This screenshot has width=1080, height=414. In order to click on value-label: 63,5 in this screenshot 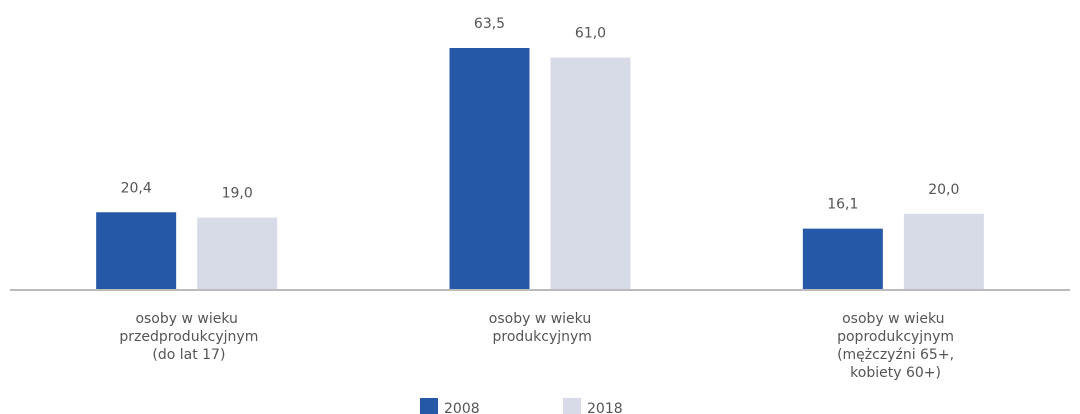, I will do `click(489, 24)`.